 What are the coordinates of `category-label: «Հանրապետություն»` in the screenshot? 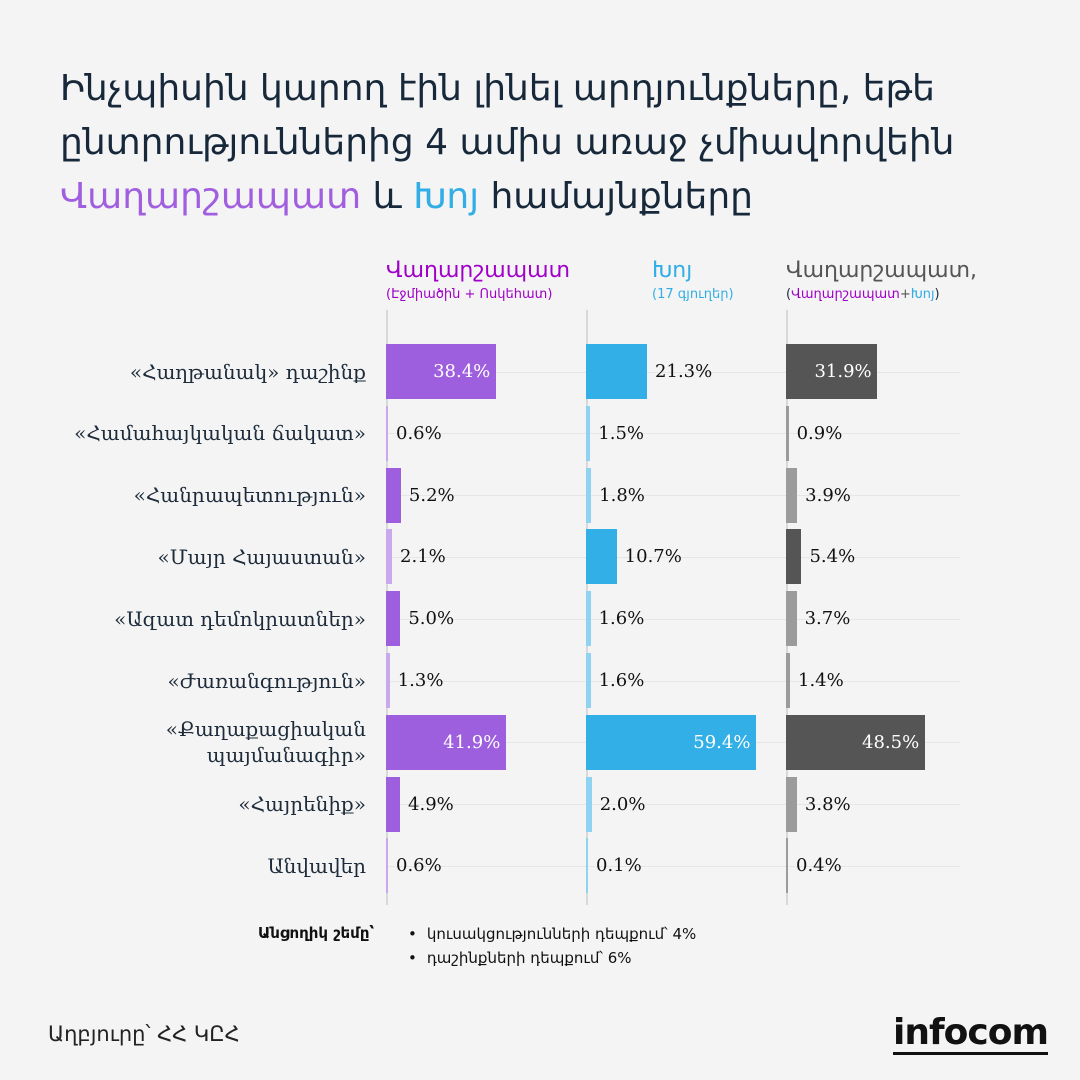 It's located at (249, 495).